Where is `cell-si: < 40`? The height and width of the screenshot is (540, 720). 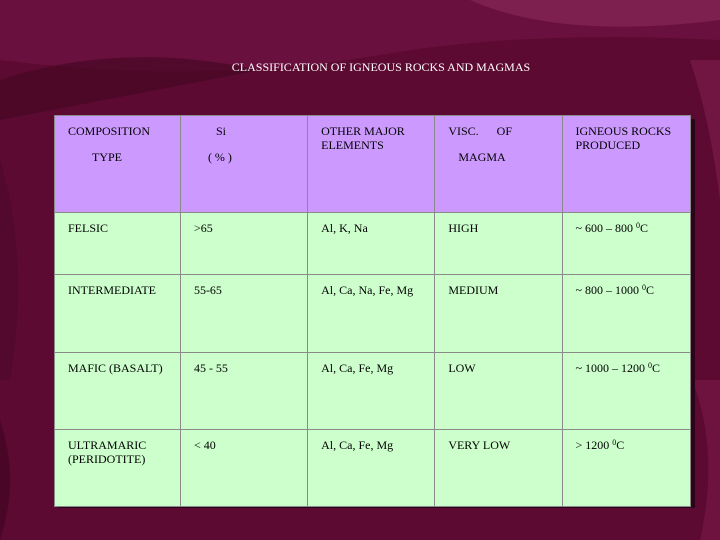
cell-si: < 40 is located at coordinates (244, 468).